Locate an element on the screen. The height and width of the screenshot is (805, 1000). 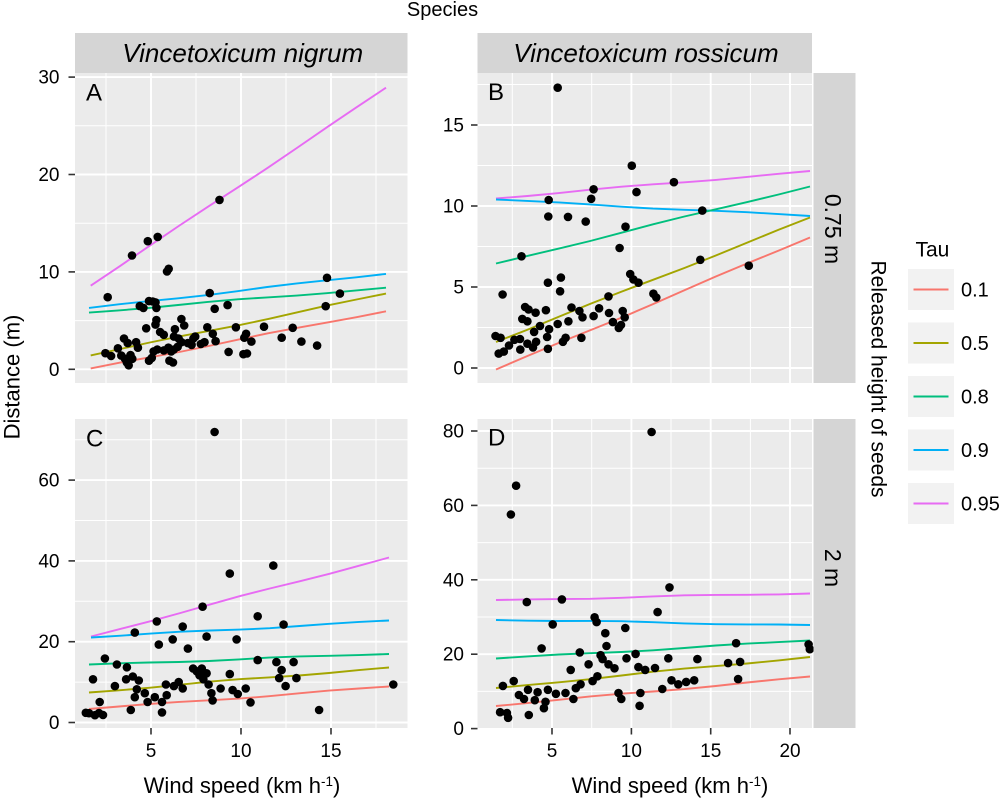
svg-text: Vincetoxicum nigrum is located at coordinates (242, 53).